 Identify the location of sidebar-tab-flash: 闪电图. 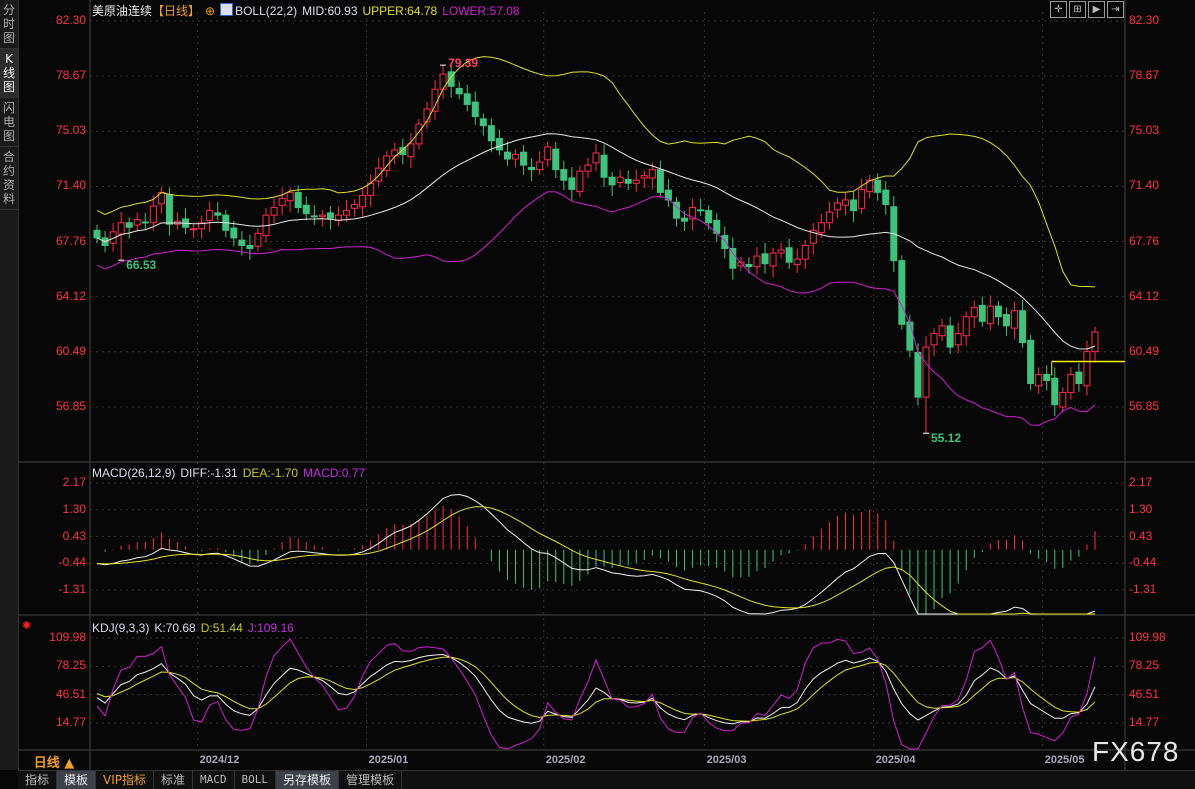
(9, 122).